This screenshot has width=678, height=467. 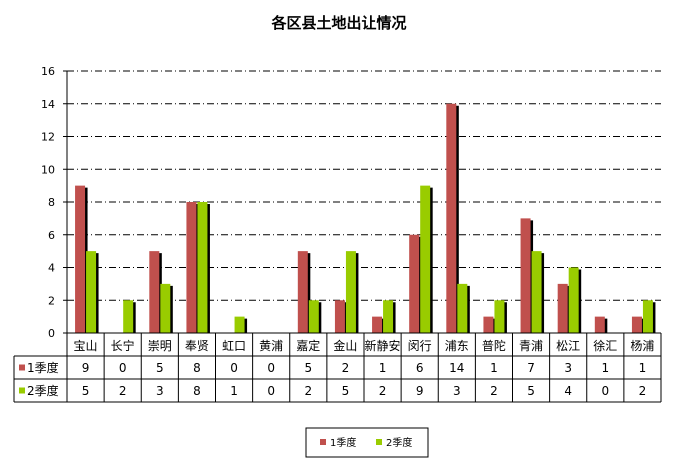 I want to click on category-label: 虹口, so click(x=234, y=346).